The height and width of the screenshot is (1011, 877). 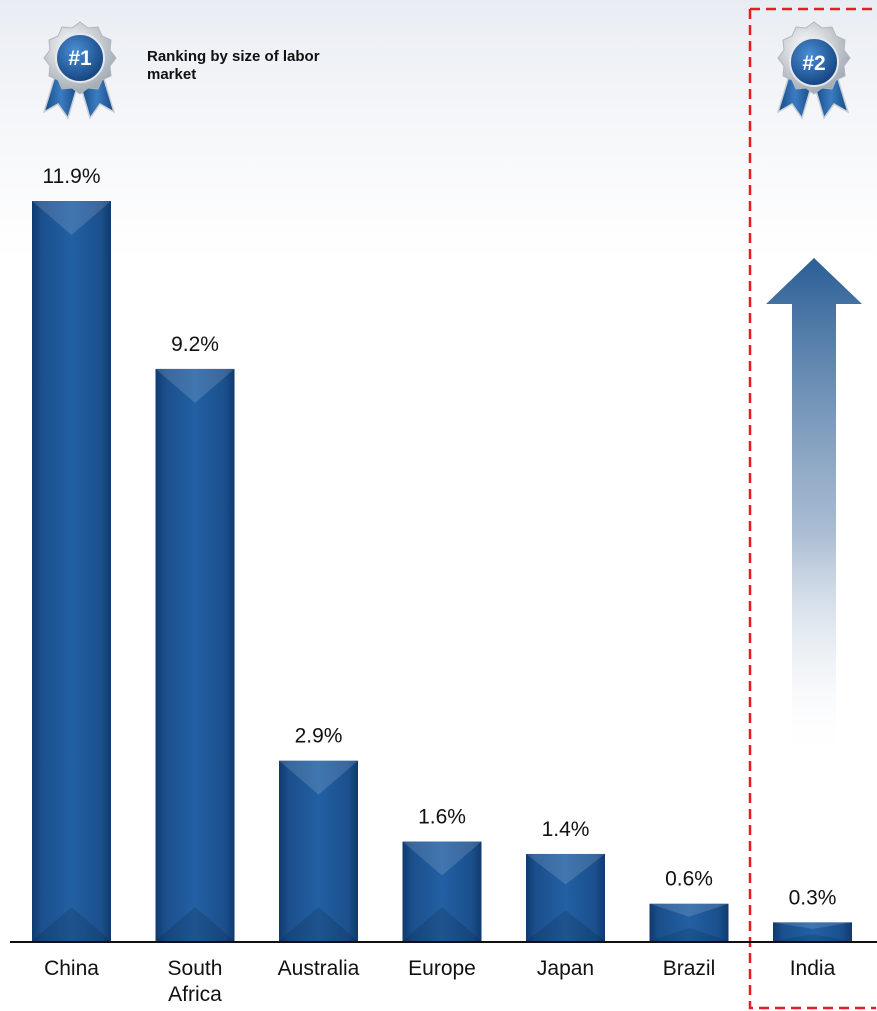 I want to click on bar-australia, so click(x=318, y=850).